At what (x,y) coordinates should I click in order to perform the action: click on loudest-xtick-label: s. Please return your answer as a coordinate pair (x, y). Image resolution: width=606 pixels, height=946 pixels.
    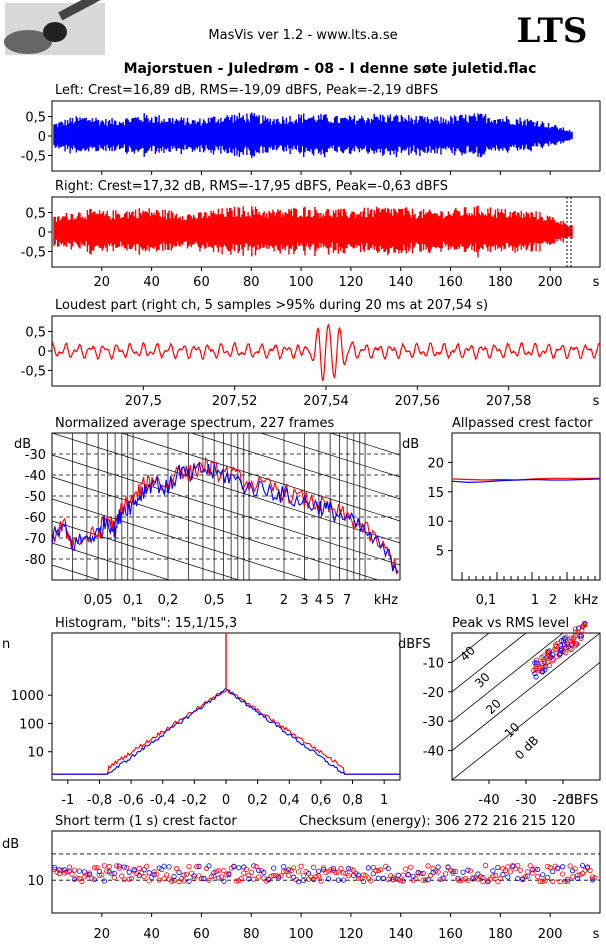
    Looking at the image, I should click on (596, 401).